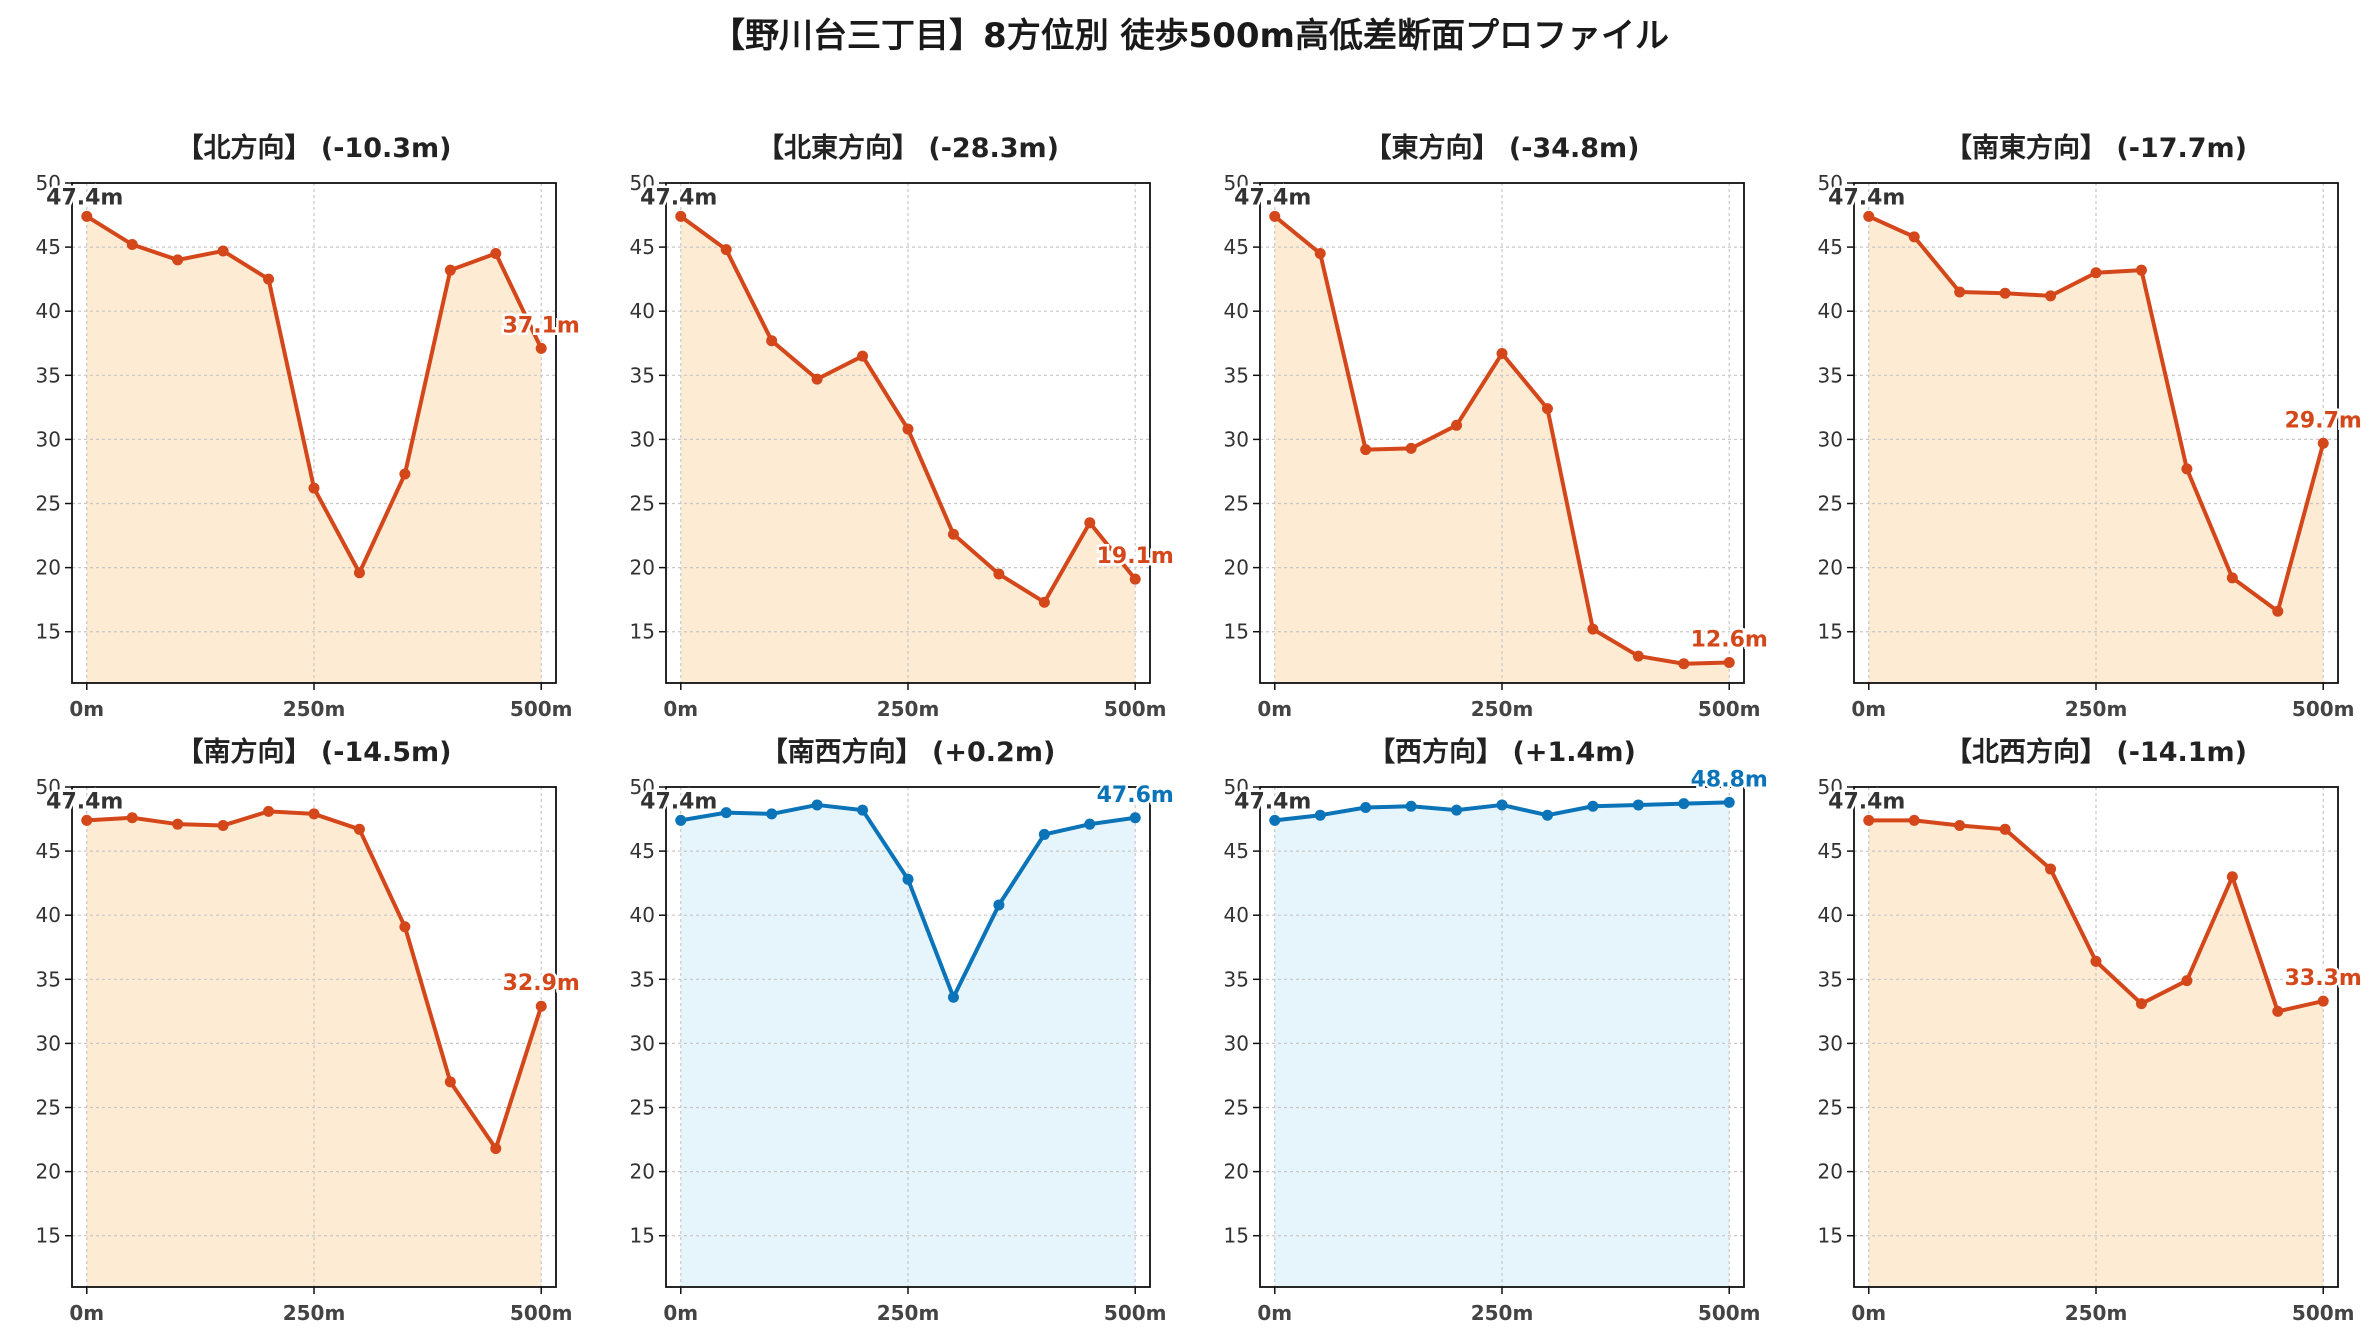 The height and width of the screenshot is (1340, 2380). I want to click on end-elevation-label: 33.3m, so click(2323, 978).